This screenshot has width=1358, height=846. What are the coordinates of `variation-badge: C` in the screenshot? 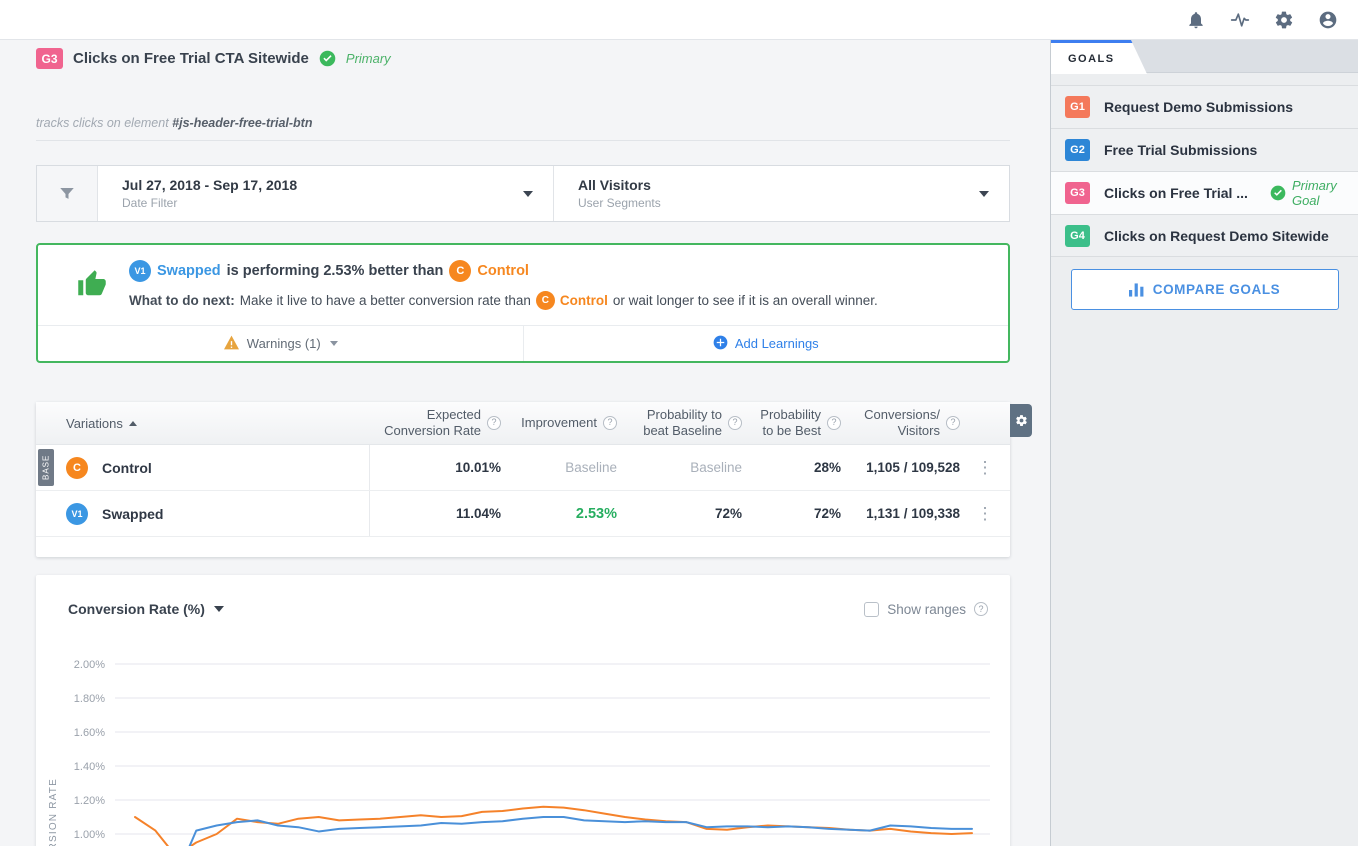 It's located at (77, 467).